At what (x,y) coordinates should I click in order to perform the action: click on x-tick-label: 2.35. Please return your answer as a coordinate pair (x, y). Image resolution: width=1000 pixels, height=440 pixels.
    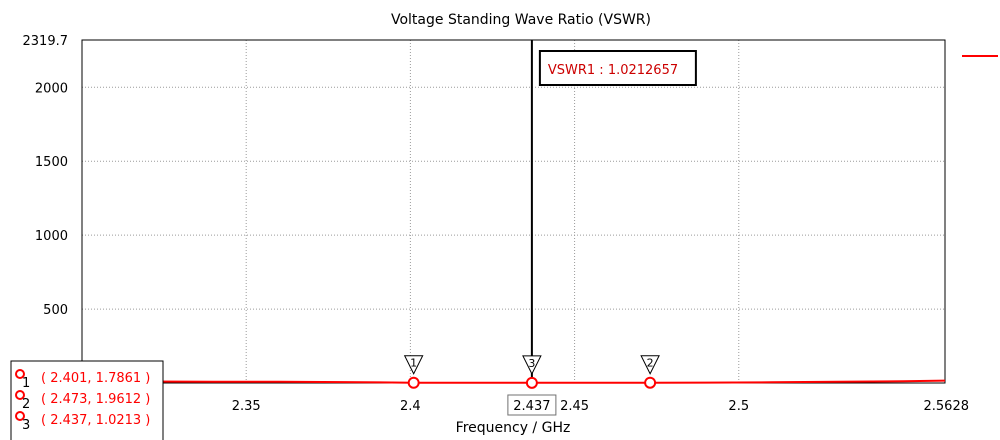
    Looking at the image, I should click on (246, 406).